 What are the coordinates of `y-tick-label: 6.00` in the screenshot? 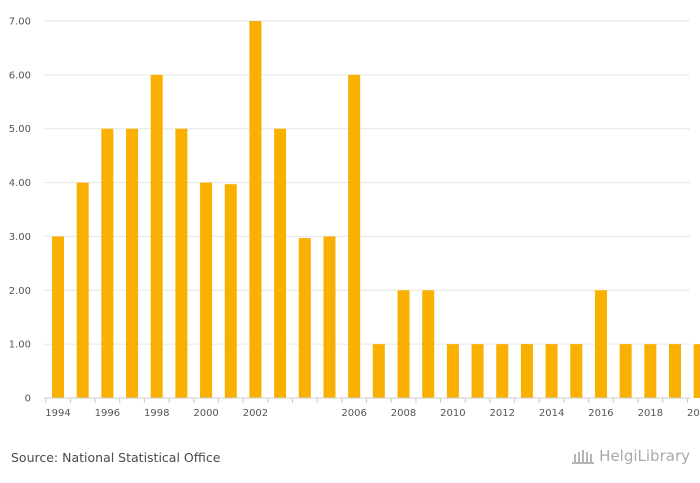 It's located at (20, 75).